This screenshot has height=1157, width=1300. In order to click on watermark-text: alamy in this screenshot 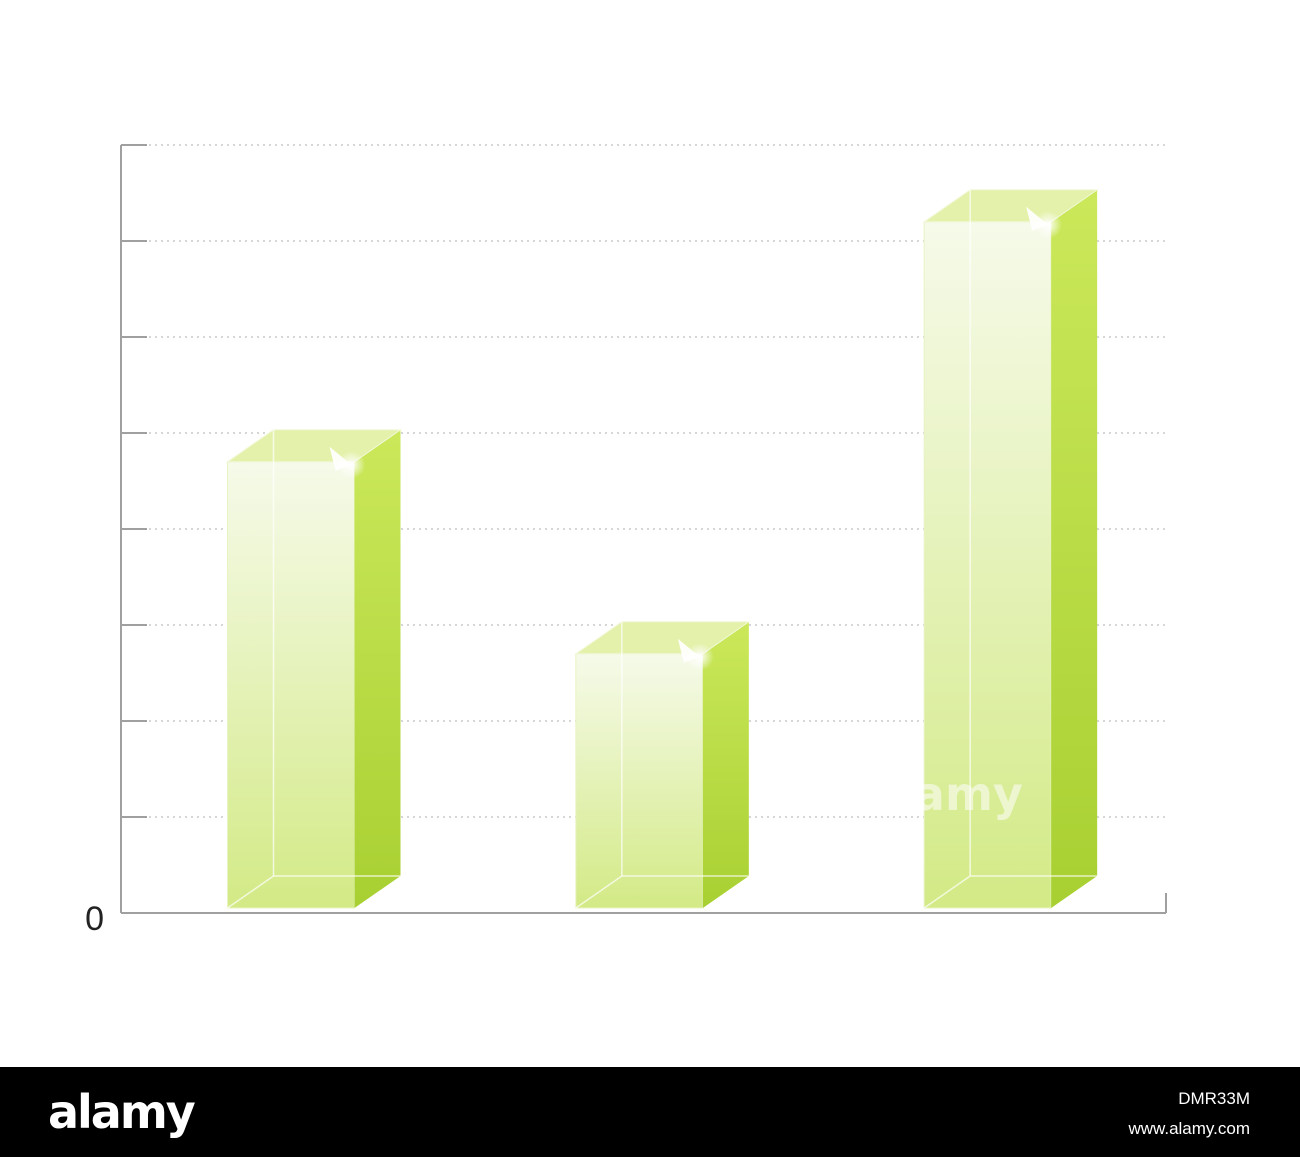, I will do `click(945, 794)`.